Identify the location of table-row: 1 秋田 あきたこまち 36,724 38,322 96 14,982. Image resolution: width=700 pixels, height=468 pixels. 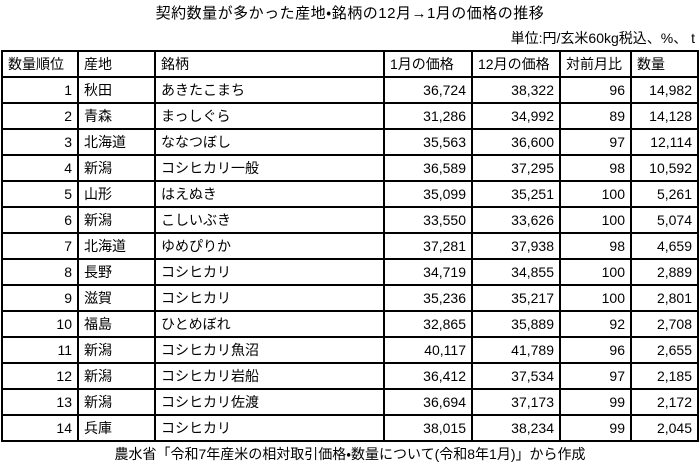
(350, 90).